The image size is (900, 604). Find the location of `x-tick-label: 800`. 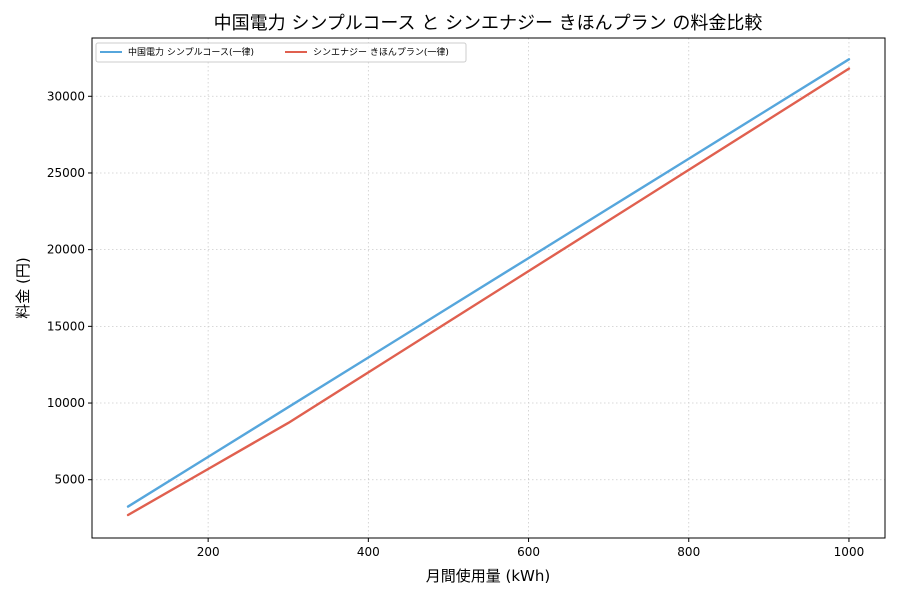

x-tick-label: 800 is located at coordinates (688, 552).